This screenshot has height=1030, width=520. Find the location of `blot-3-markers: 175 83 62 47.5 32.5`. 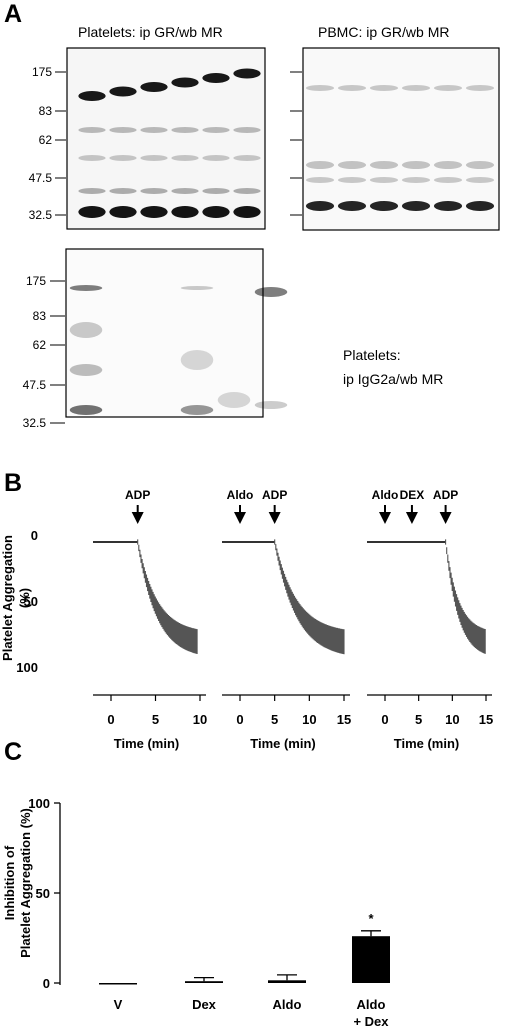

blot-3-markers: 175 83 62 47.5 32.5 is located at coordinates (44, 352).